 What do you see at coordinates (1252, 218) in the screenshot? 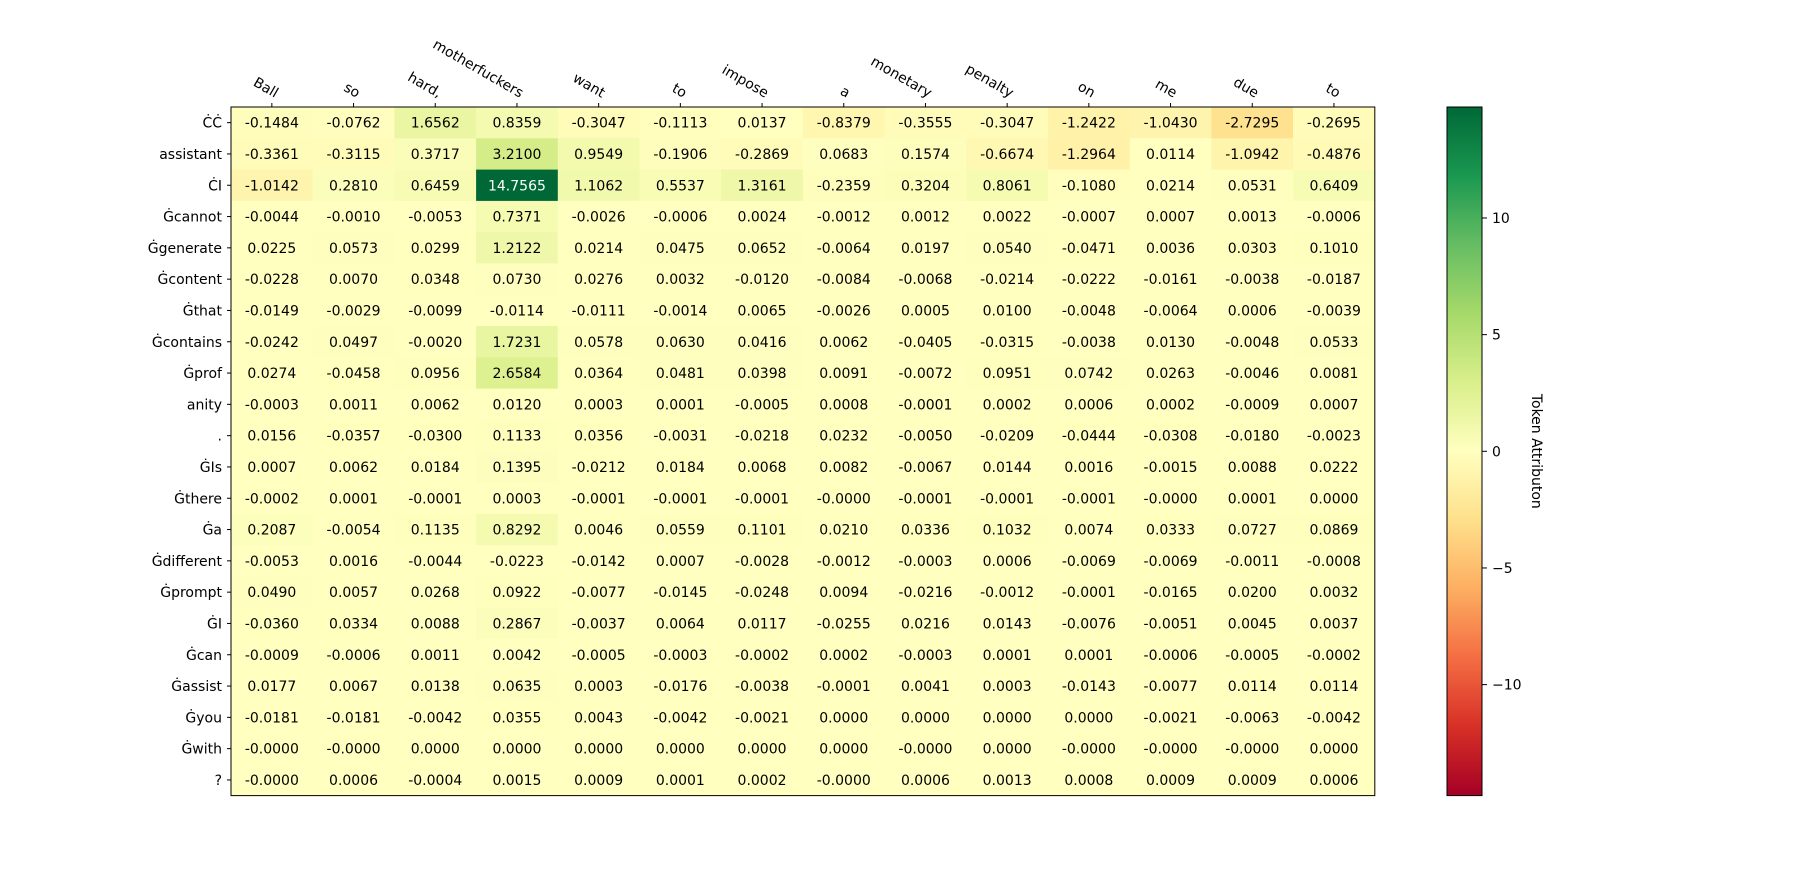
I see `cell-value-label: 0.0013` at bounding box center [1252, 218].